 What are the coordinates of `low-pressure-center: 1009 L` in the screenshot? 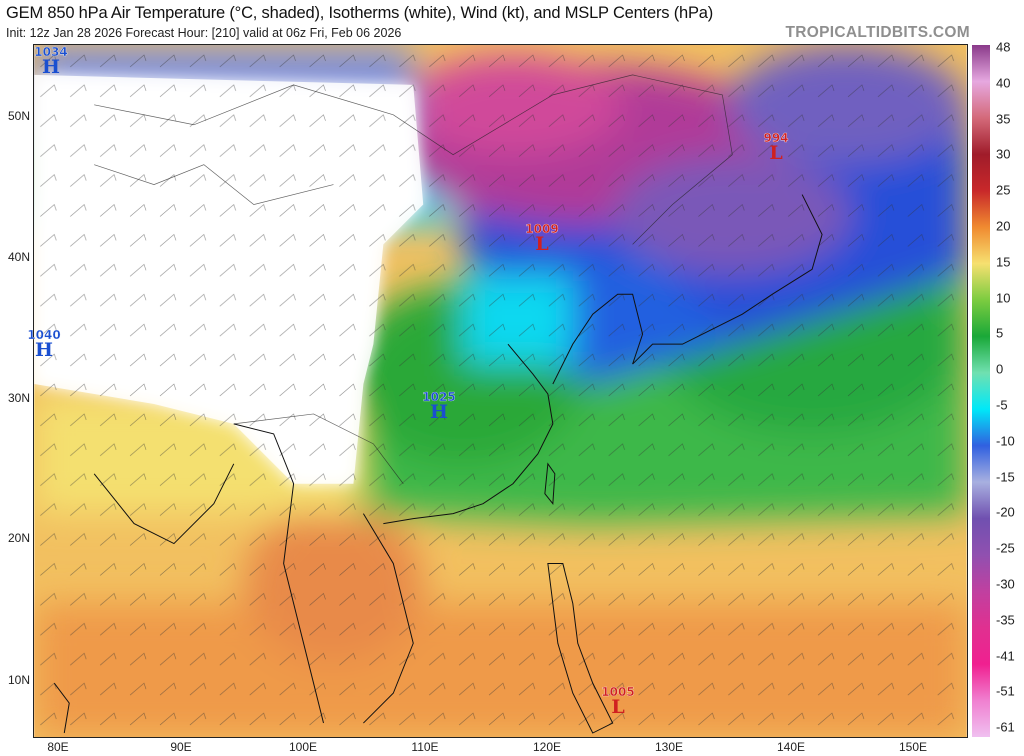 It's located at (542, 238).